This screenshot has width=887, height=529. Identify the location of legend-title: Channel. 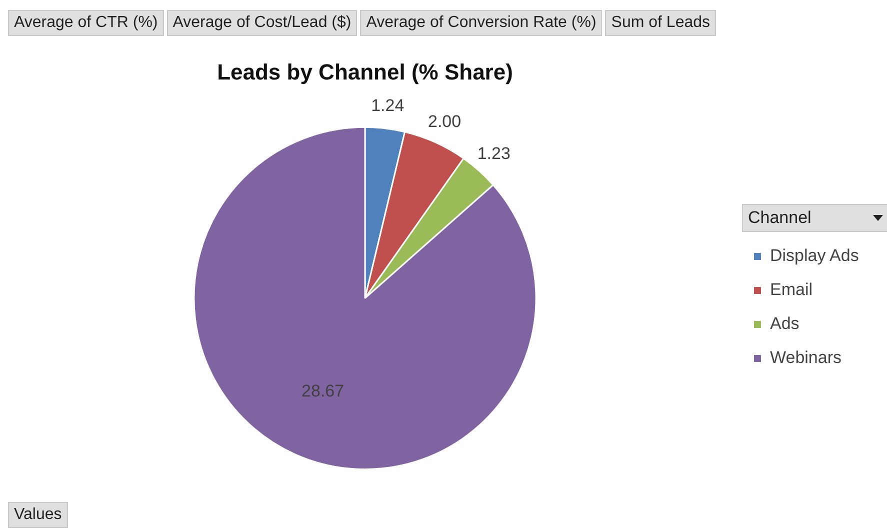
(780, 218).